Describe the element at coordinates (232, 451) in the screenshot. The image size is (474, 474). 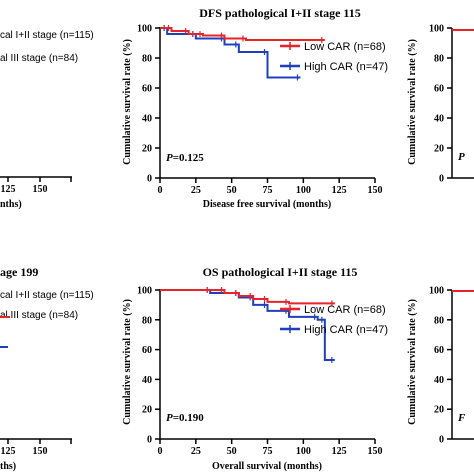
I see `os-x-tick-label: 50` at that location.